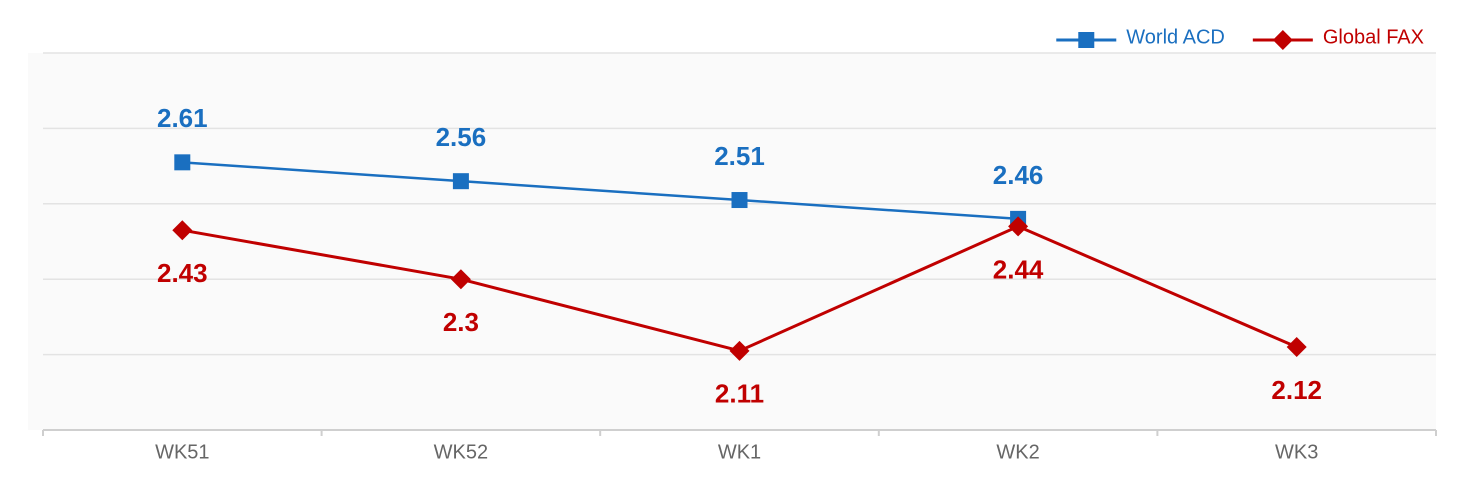 Image resolution: width=1476 pixels, height=480 pixels. Describe the element at coordinates (182, 273) in the screenshot. I see `data-label: 2.43` at that location.